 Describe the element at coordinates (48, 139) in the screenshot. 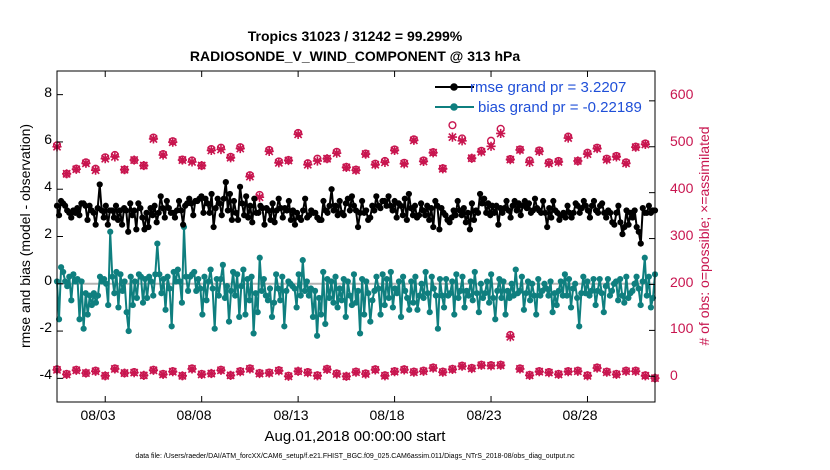

I see `ytick-left-label: 6` at that location.